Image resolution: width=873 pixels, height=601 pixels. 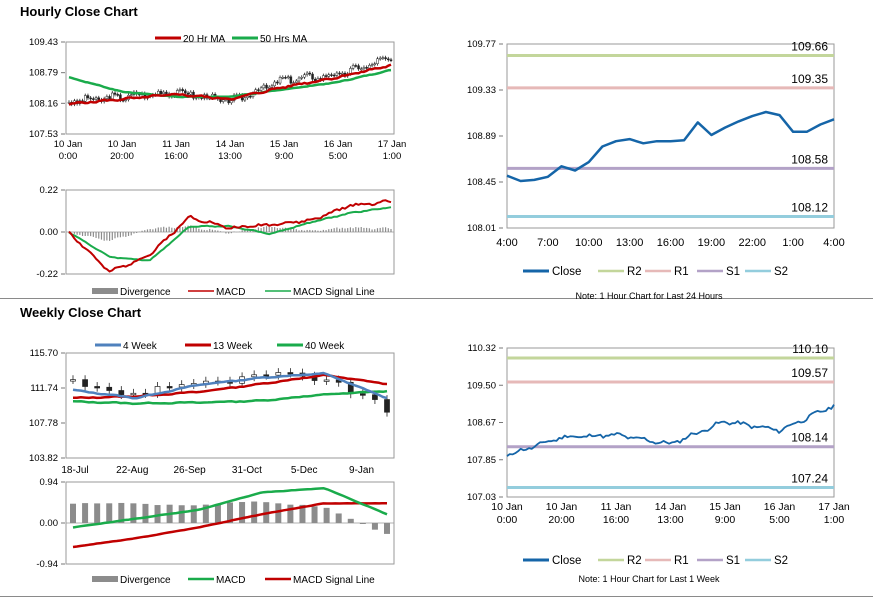 I want to click on hourly-legend-50hr-label: 50 Hrs MA, so click(x=284, y=39).